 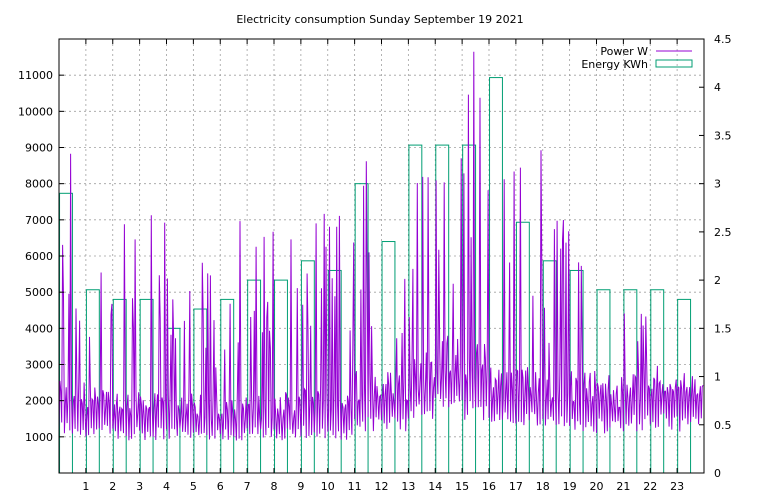 I want to click on x-tick-label: 12, so click(x=382, y=486).